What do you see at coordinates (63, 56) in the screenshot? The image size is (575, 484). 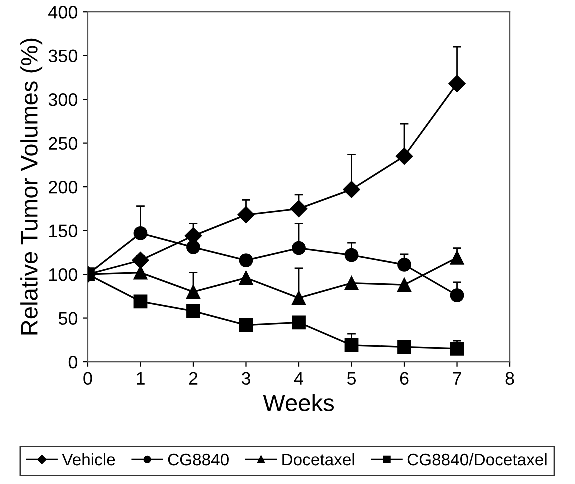 I see `y-tick-label: 350` at bounding box center [63, 56].